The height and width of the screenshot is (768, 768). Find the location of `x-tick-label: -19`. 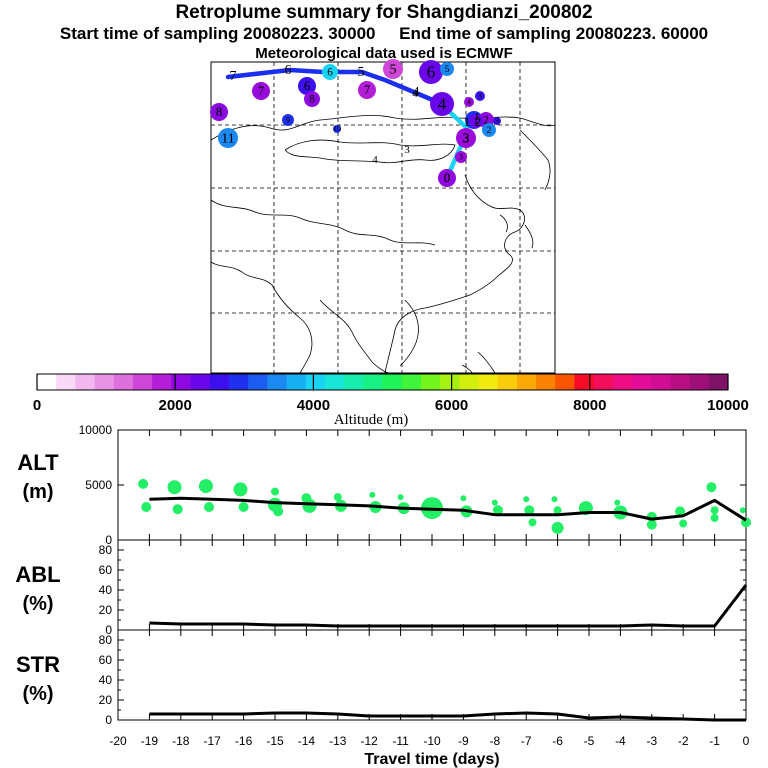

x-tick-label: -19 is located at coordinates (150, 741).